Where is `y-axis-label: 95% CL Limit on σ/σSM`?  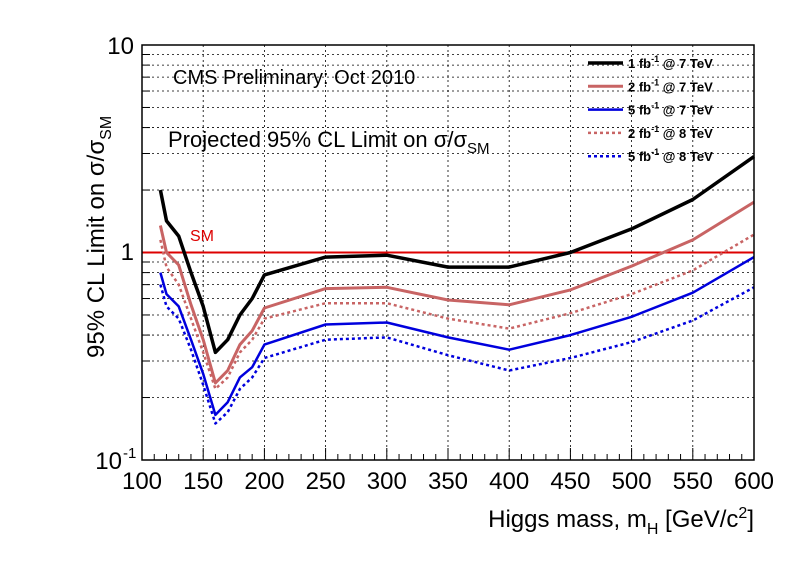 y-axis-label: 95% CL Limit on σ/σSM is located at coordinates (99, 237).